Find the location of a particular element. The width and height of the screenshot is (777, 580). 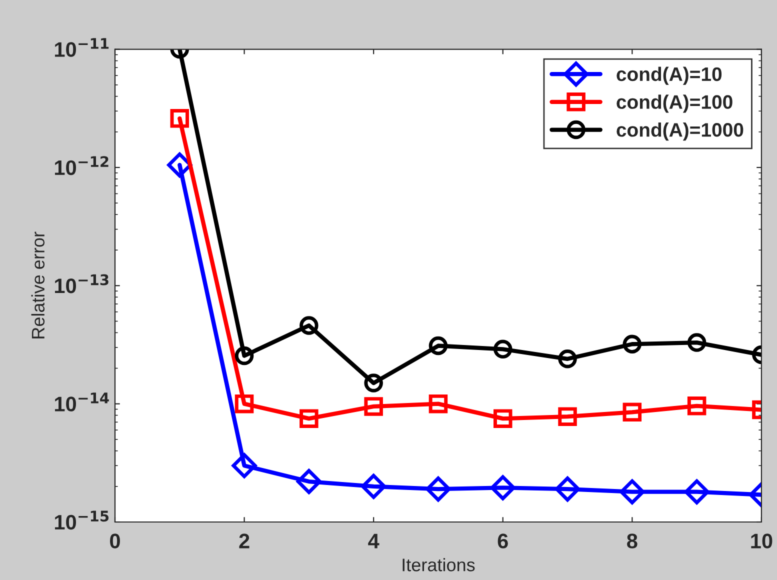

x-tick-label: 4 is located at coordinates (374, 541).